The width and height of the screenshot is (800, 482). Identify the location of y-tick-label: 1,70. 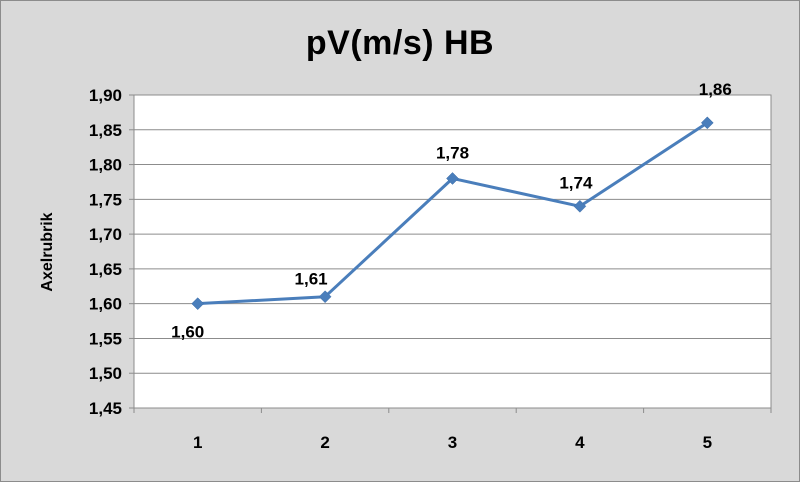
(105, 234).